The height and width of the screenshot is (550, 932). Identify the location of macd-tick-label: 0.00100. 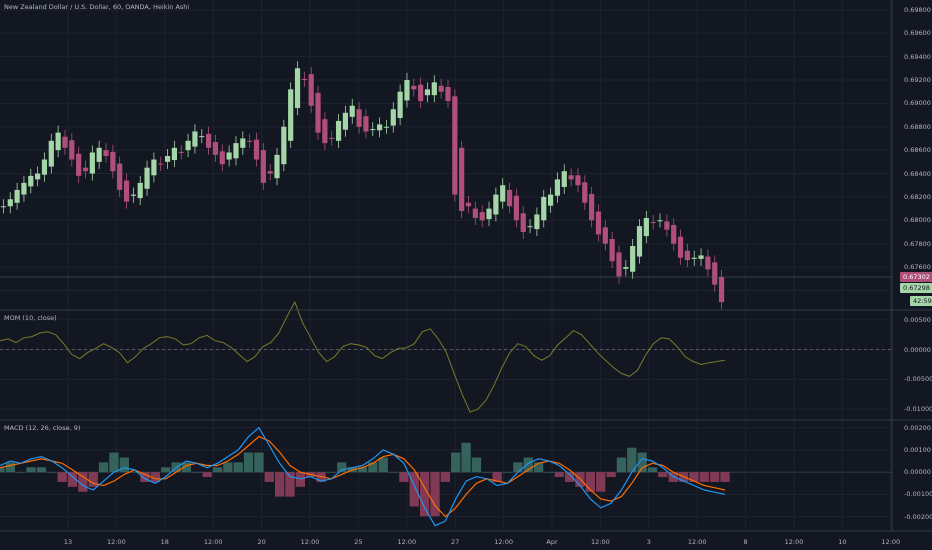
(917, 449).